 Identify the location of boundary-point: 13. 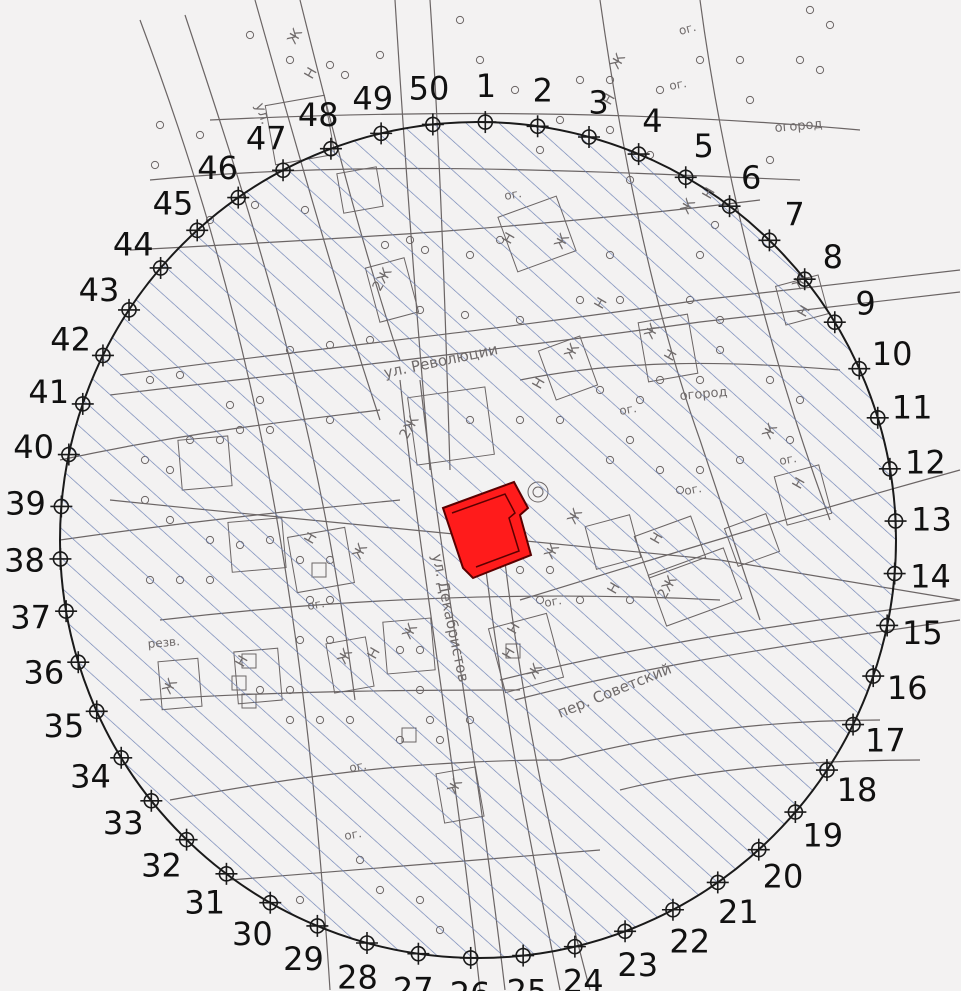
(918, 519).